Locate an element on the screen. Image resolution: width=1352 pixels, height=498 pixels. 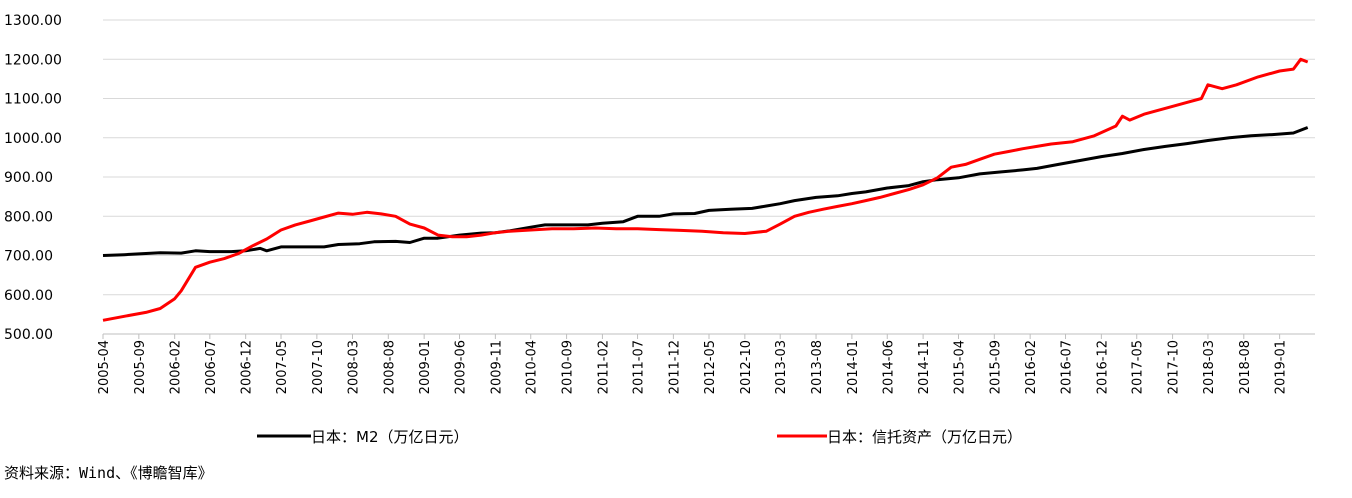
x-tick-label: 2007-05 is located at coordinates (282, 367).